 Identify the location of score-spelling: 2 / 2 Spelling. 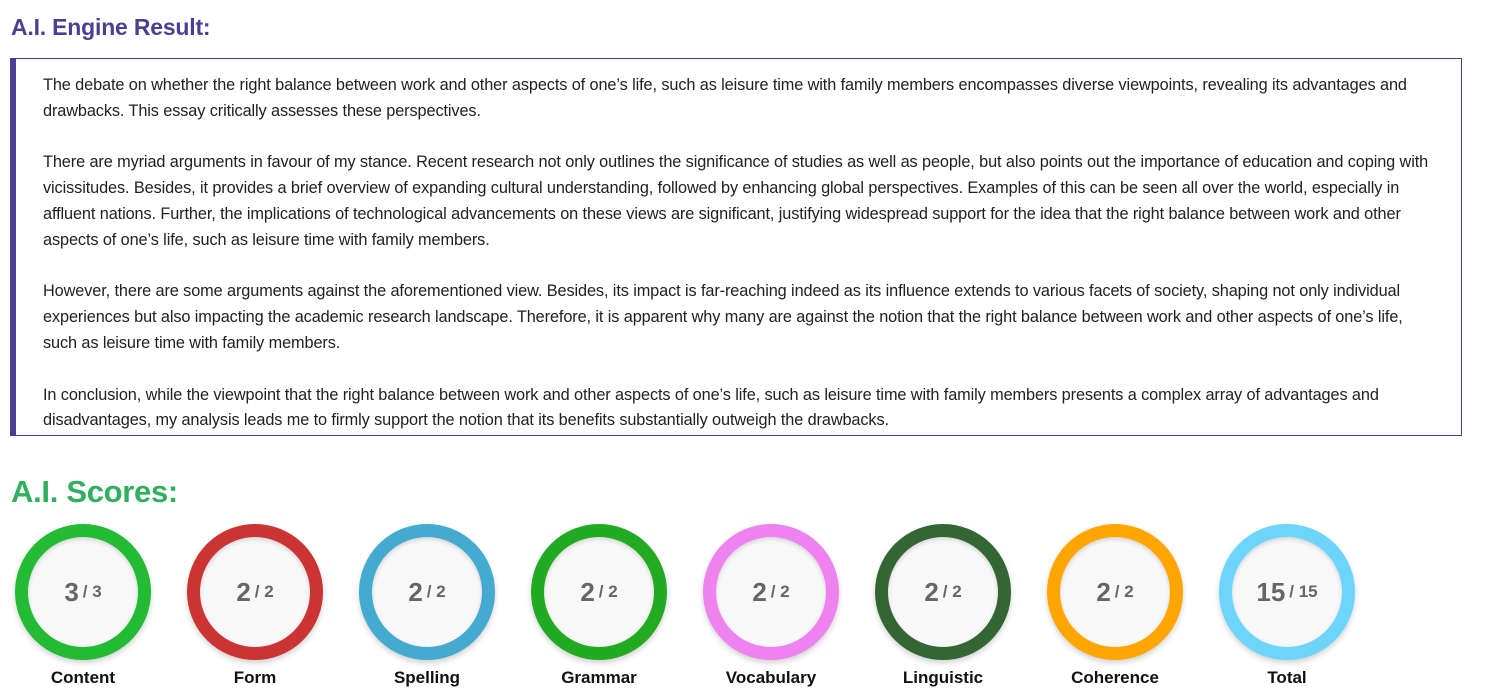
(445, 606).